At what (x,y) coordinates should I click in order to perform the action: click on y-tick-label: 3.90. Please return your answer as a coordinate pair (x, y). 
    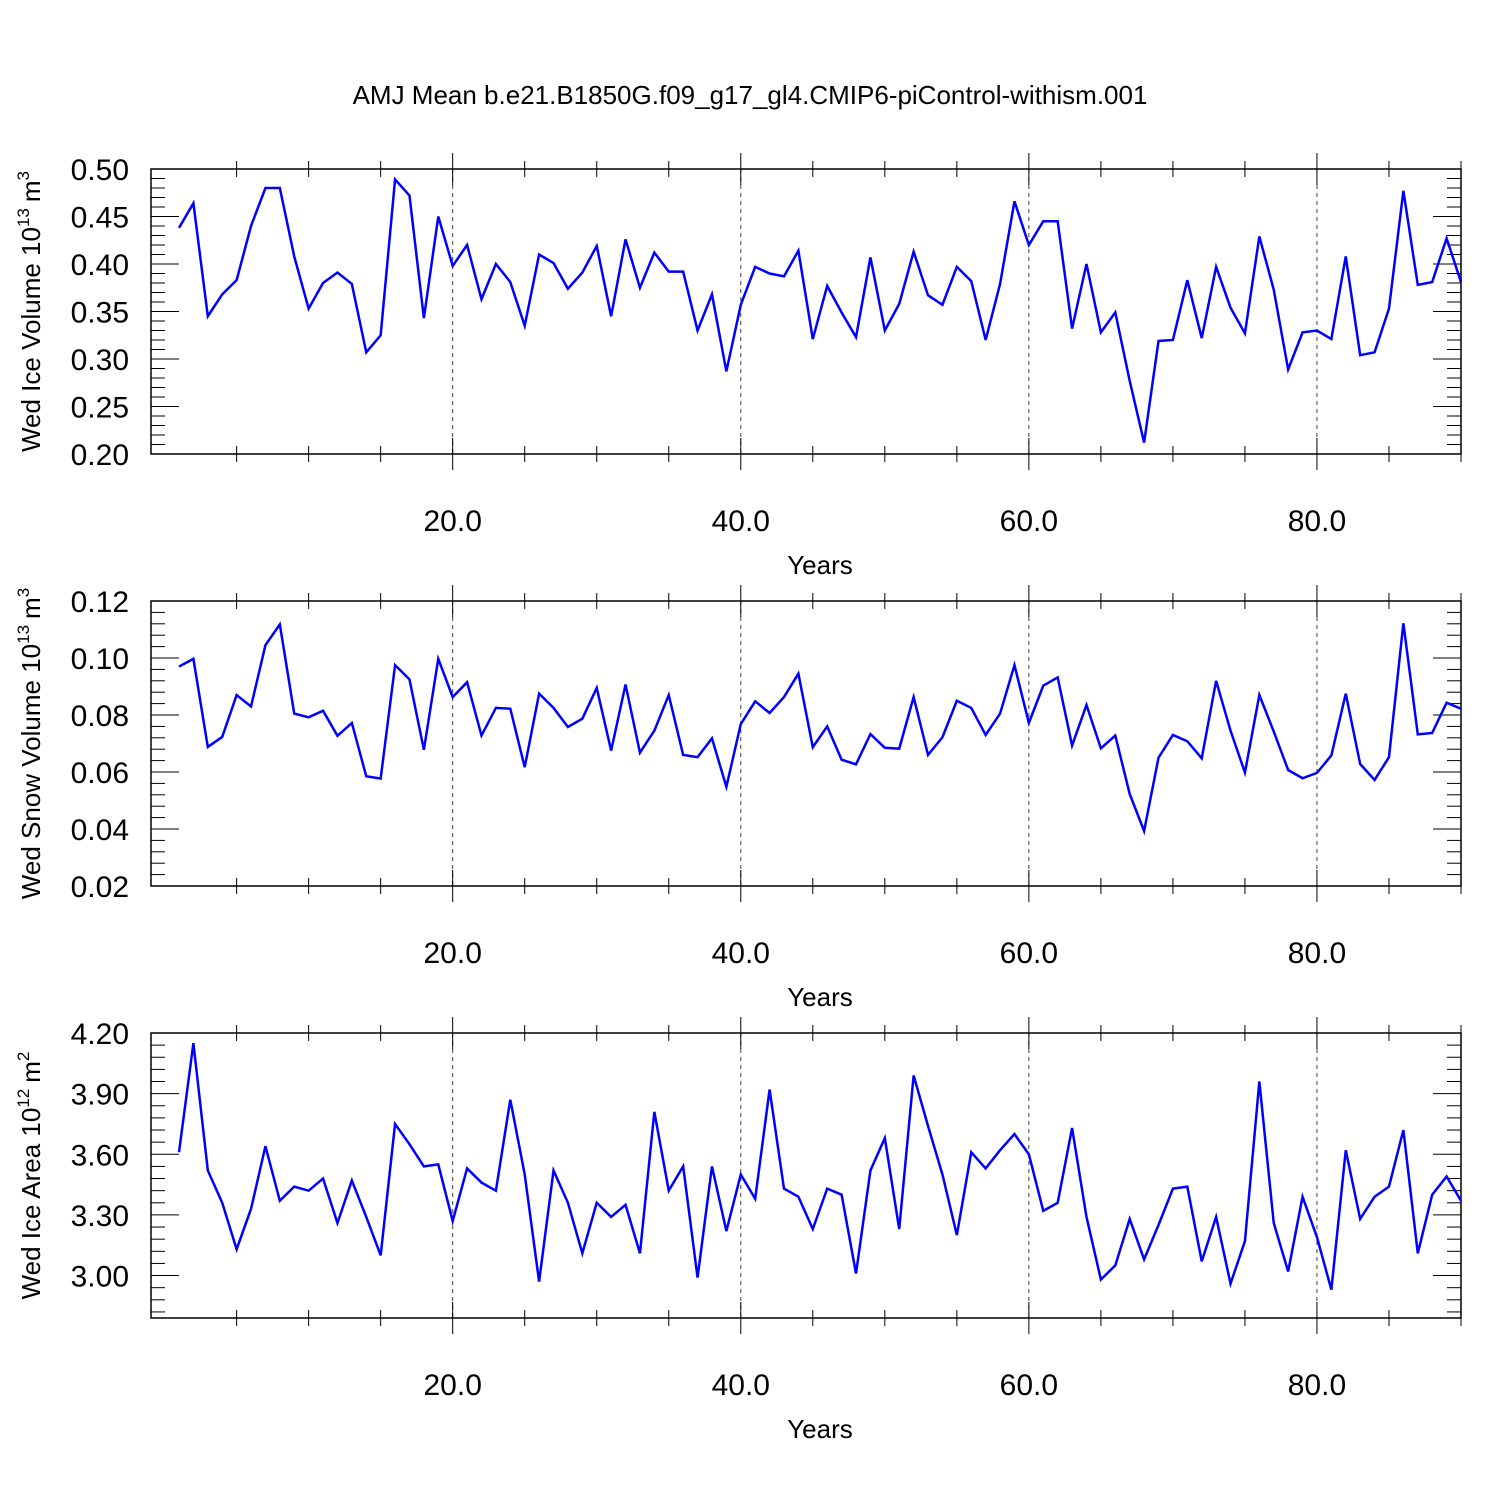
    Looking at the image, I should click on (100, 1095).